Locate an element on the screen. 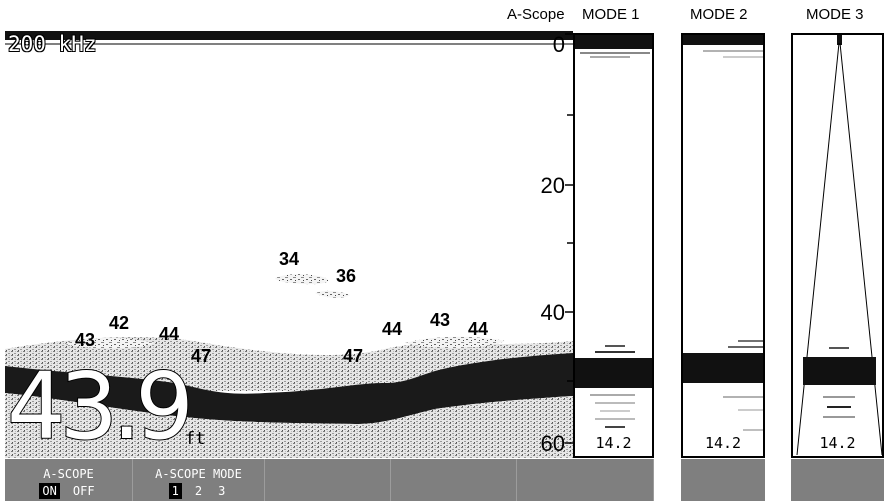 The width and height of the screenshot is (884, 501). mode3-header-label: MODE 3 is located at coordinates (835, 14).